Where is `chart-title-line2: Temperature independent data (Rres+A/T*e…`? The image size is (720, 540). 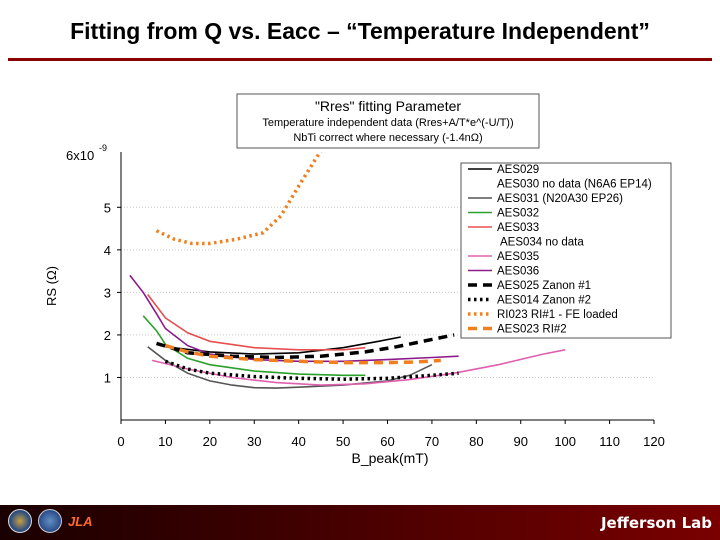 chart-title-line2: Temperature independent data (Rres+A/T*e… is located at coordinates (387, 123).